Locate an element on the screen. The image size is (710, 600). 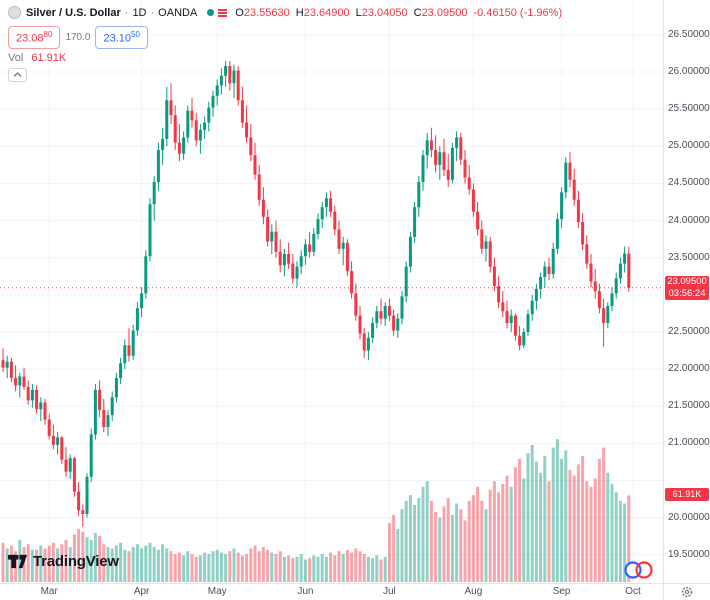
trade-buttons: 23.0880 170.0 23.1050 is located at coordinates (78, 37).